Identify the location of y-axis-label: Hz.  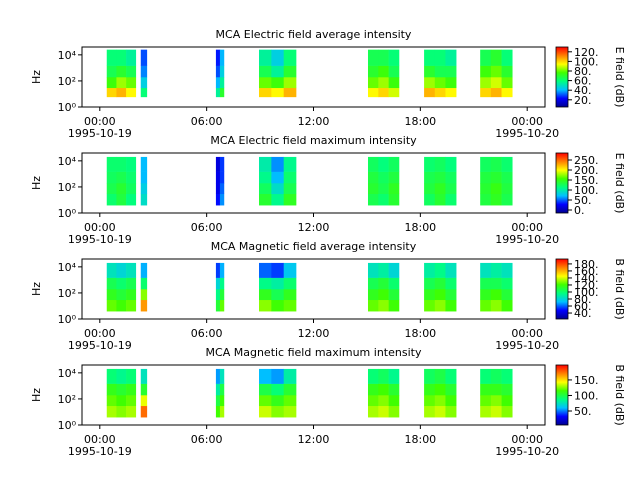
(36, 395).